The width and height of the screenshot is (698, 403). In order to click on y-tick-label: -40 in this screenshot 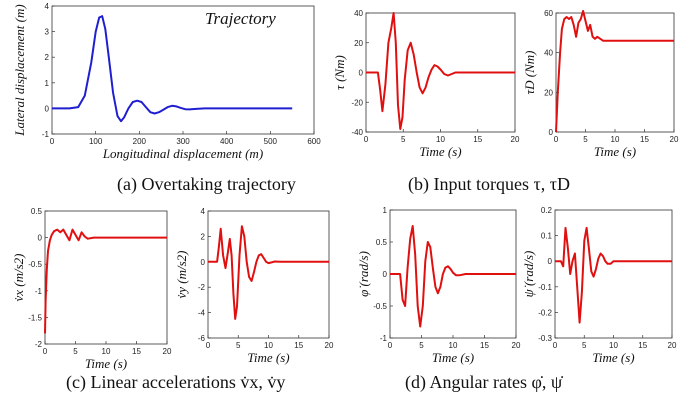, I will do `click(357, 132)`.